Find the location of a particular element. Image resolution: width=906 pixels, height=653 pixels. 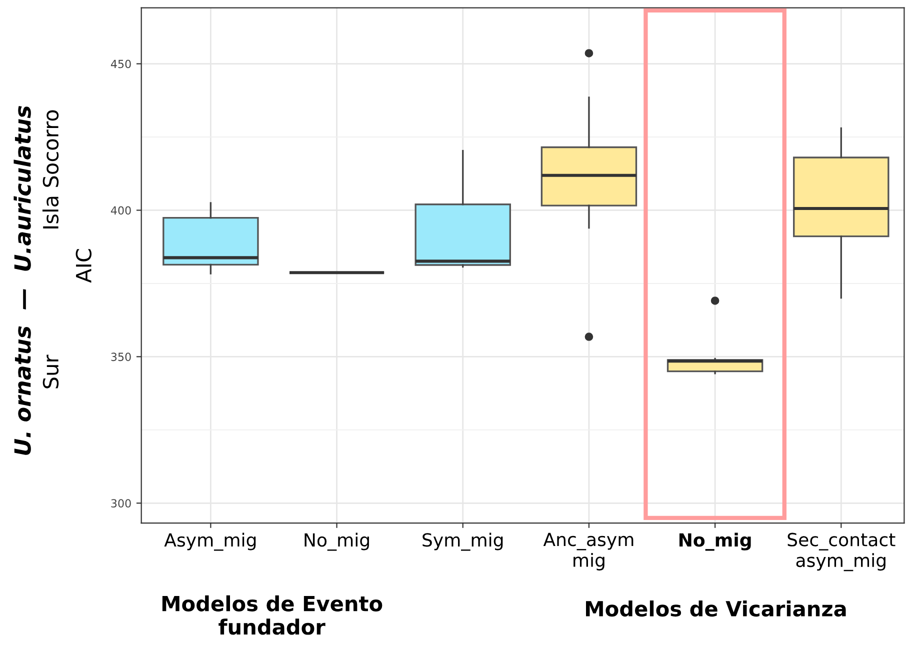

y-tick-label: 300 is located at coordinates (121, 503).